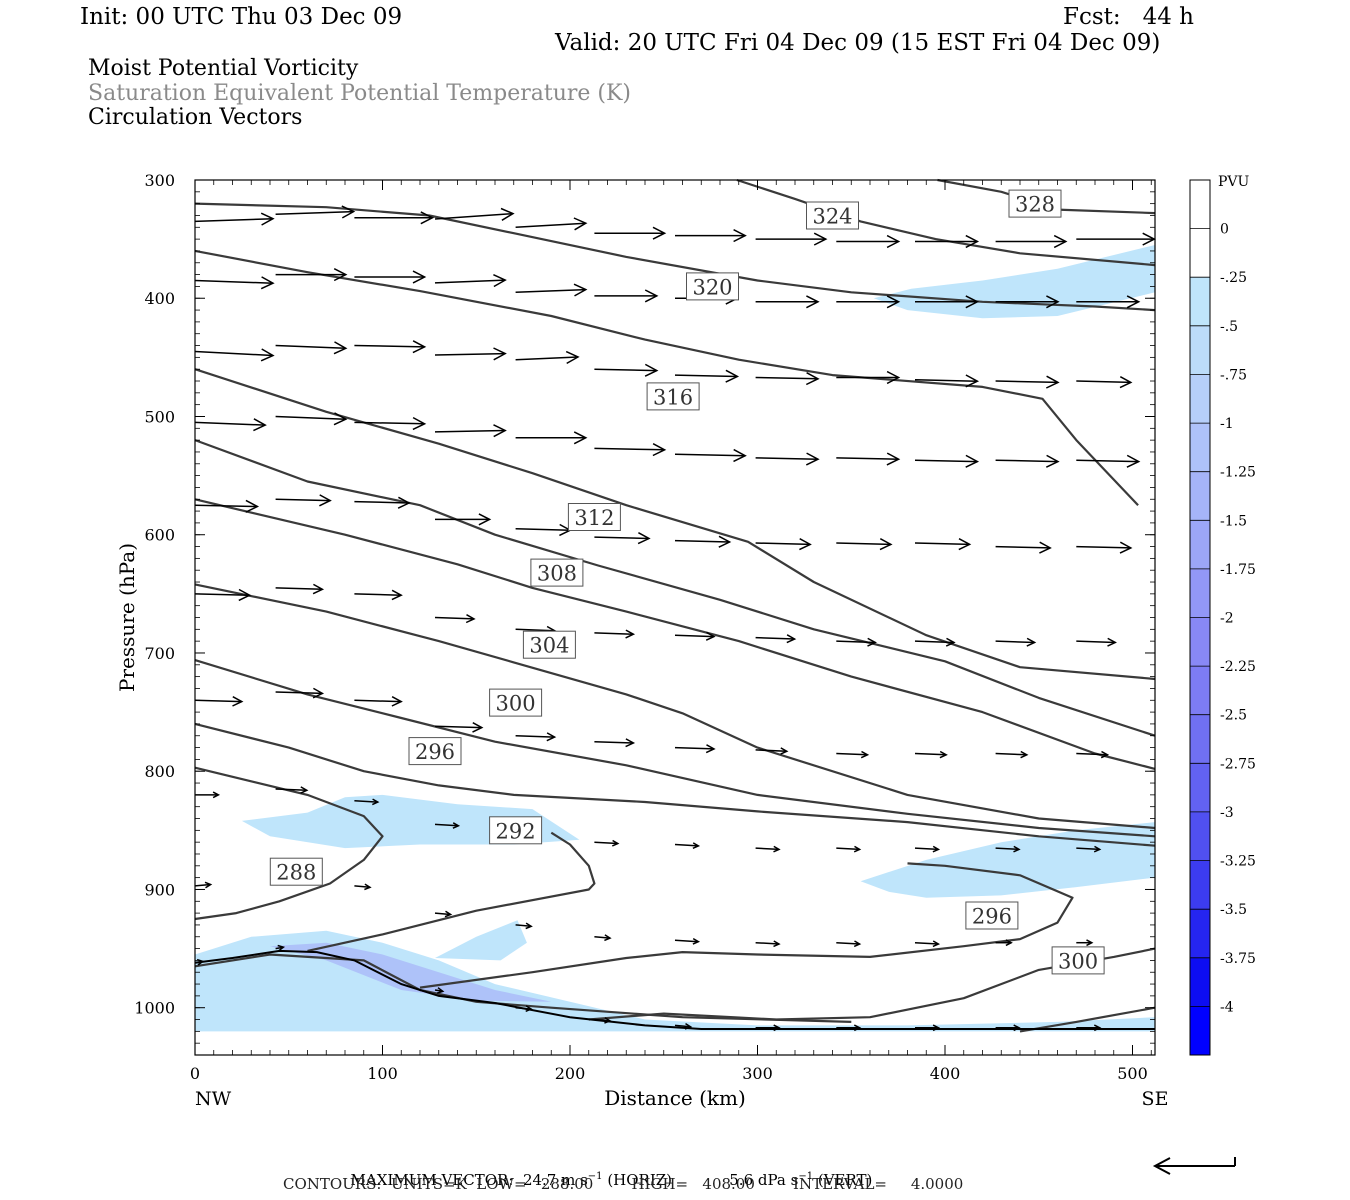 This screenshot has width=1350, height=1200. Describe the element at coordinates (159, 180) in the screenshot. I see `y-tick-label: 300` at that location.